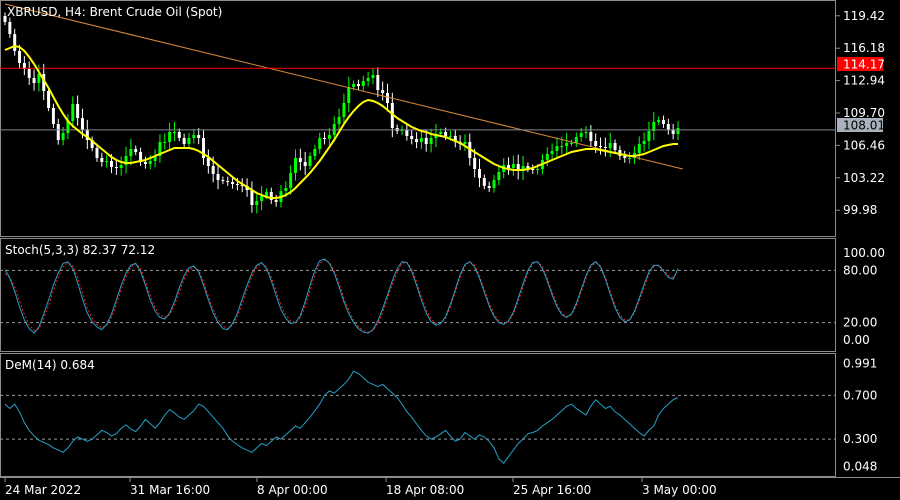 The height and width of the screenshot is (500, 900). I want to click on current-price-label: 108.01, so click(864, 126).